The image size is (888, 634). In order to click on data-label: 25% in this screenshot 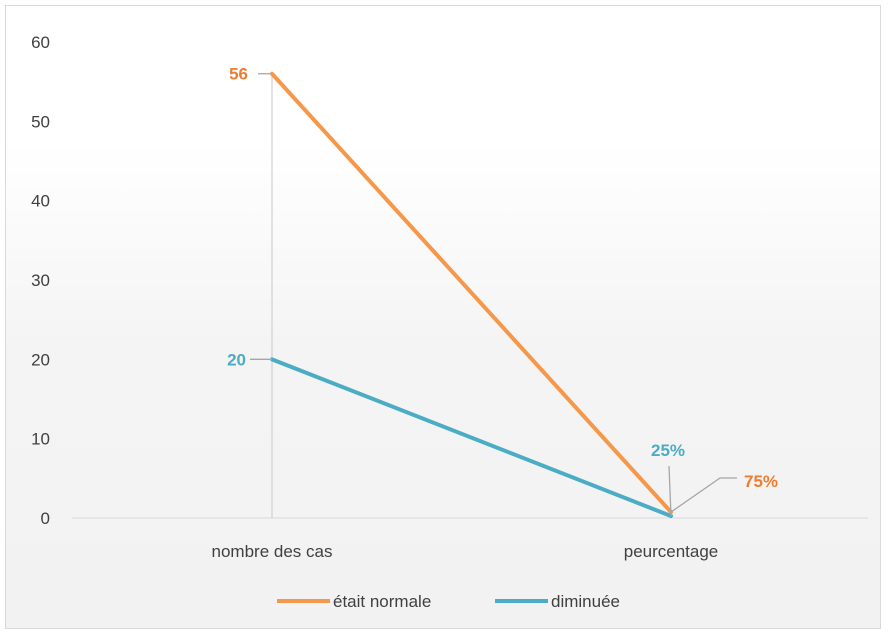, I will do `click(668, 450)`.